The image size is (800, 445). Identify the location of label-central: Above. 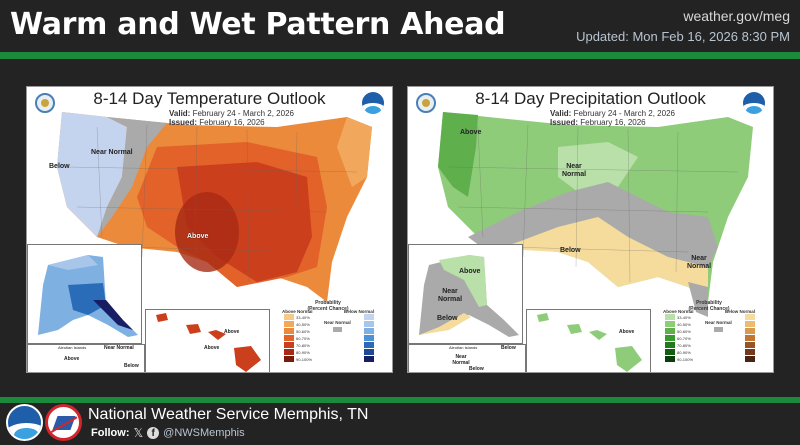
(198, 236).